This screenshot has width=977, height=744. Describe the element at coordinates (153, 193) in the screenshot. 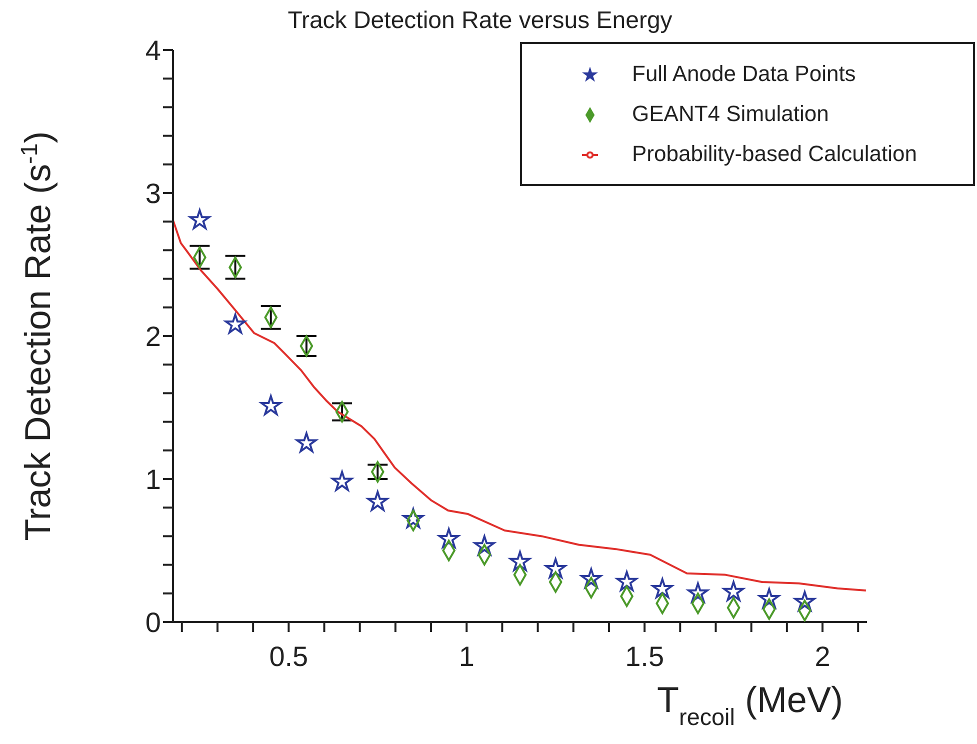

I see `y-tick-label: 3` at that location.